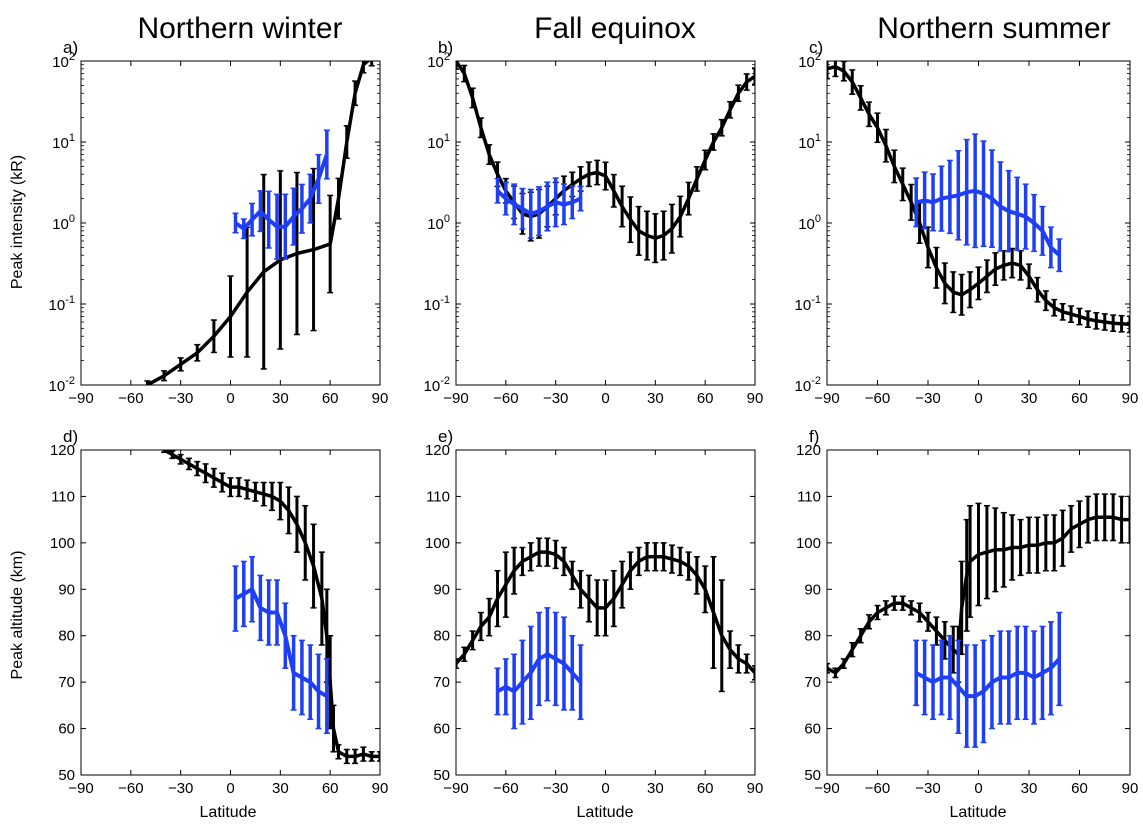 The image size is (1143, 824). Describe the element at coordinates (70, 47) in the screenshot. I see `panel-letter: a)` at that location.